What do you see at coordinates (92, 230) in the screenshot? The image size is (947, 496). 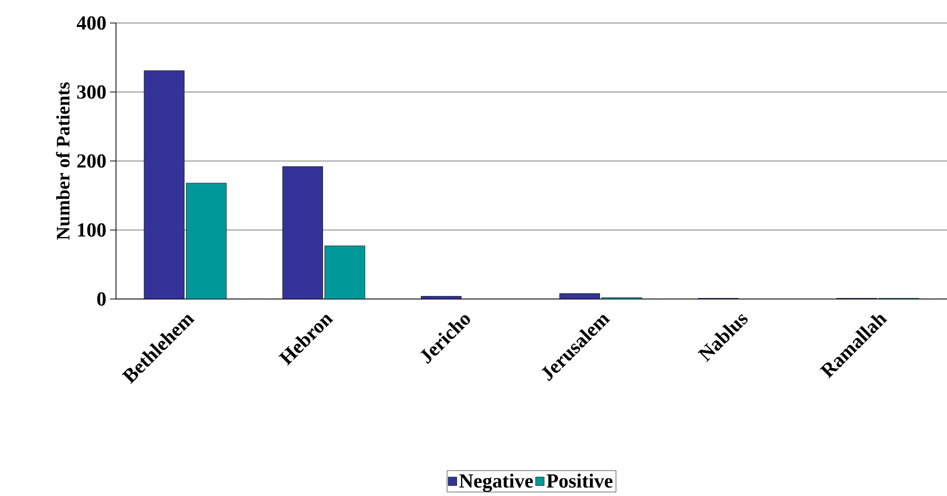 I see `y-tick-label: 100` at bounding box center [92, 230].